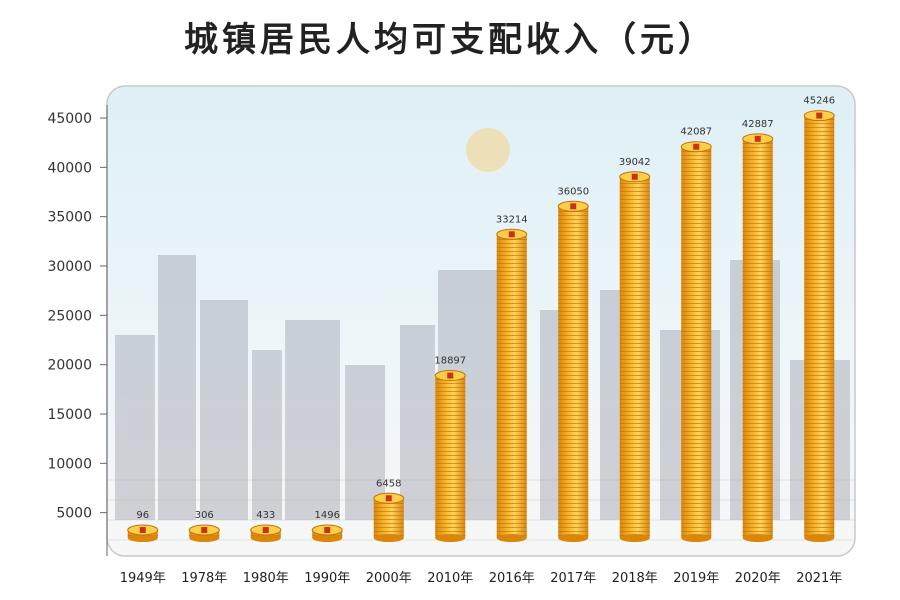 The image size is (900, 600). I want to click on x-tick-label: 1949年, so click(143, 578).